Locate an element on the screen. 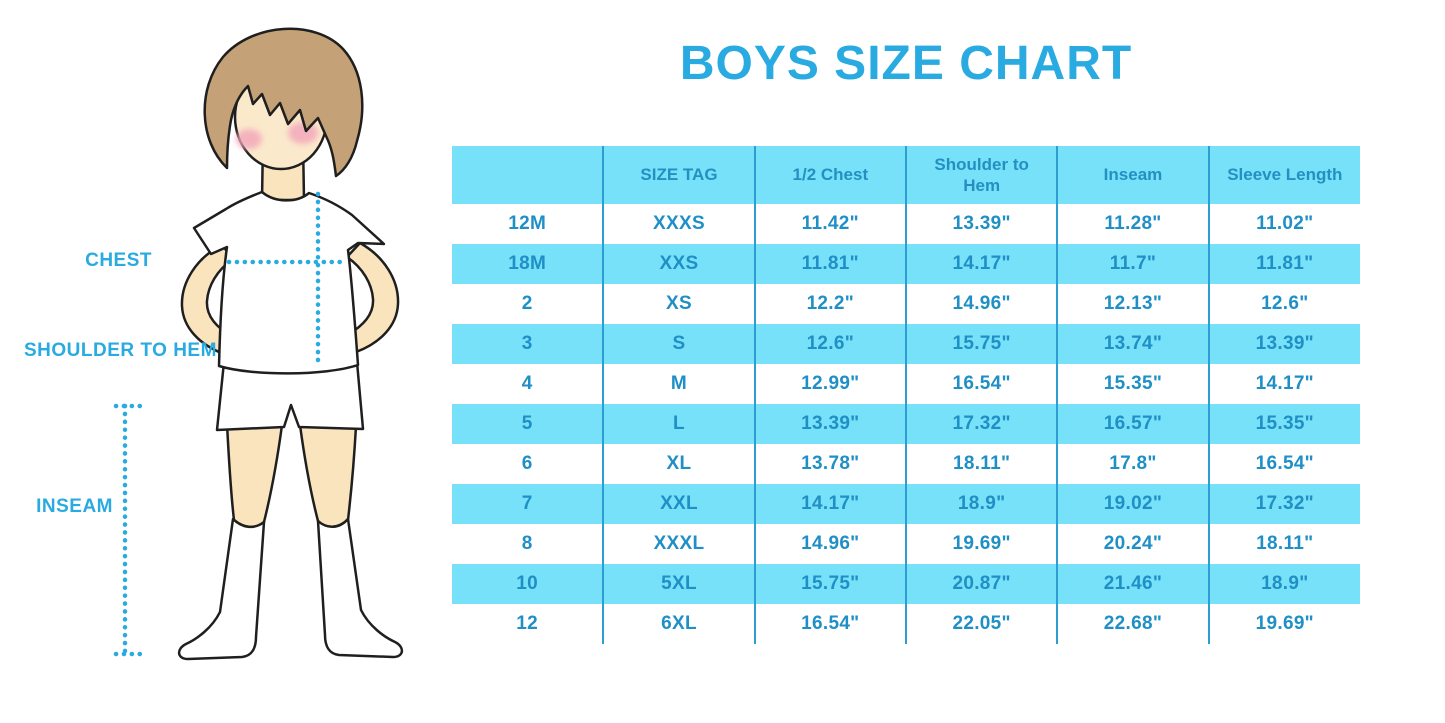  table-row: 5 L 13.39" 17.32" 16.57" 15.35" is located at coordinates (906, 424).